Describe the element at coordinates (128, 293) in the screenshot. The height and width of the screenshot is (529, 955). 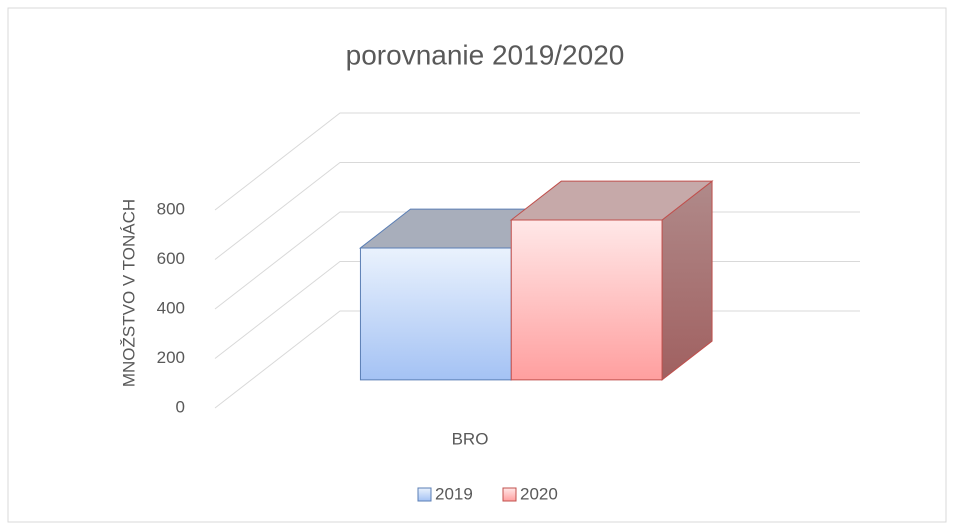
I see `y-axis-label: MNOŽSTVO V TONÁCH` at that location.